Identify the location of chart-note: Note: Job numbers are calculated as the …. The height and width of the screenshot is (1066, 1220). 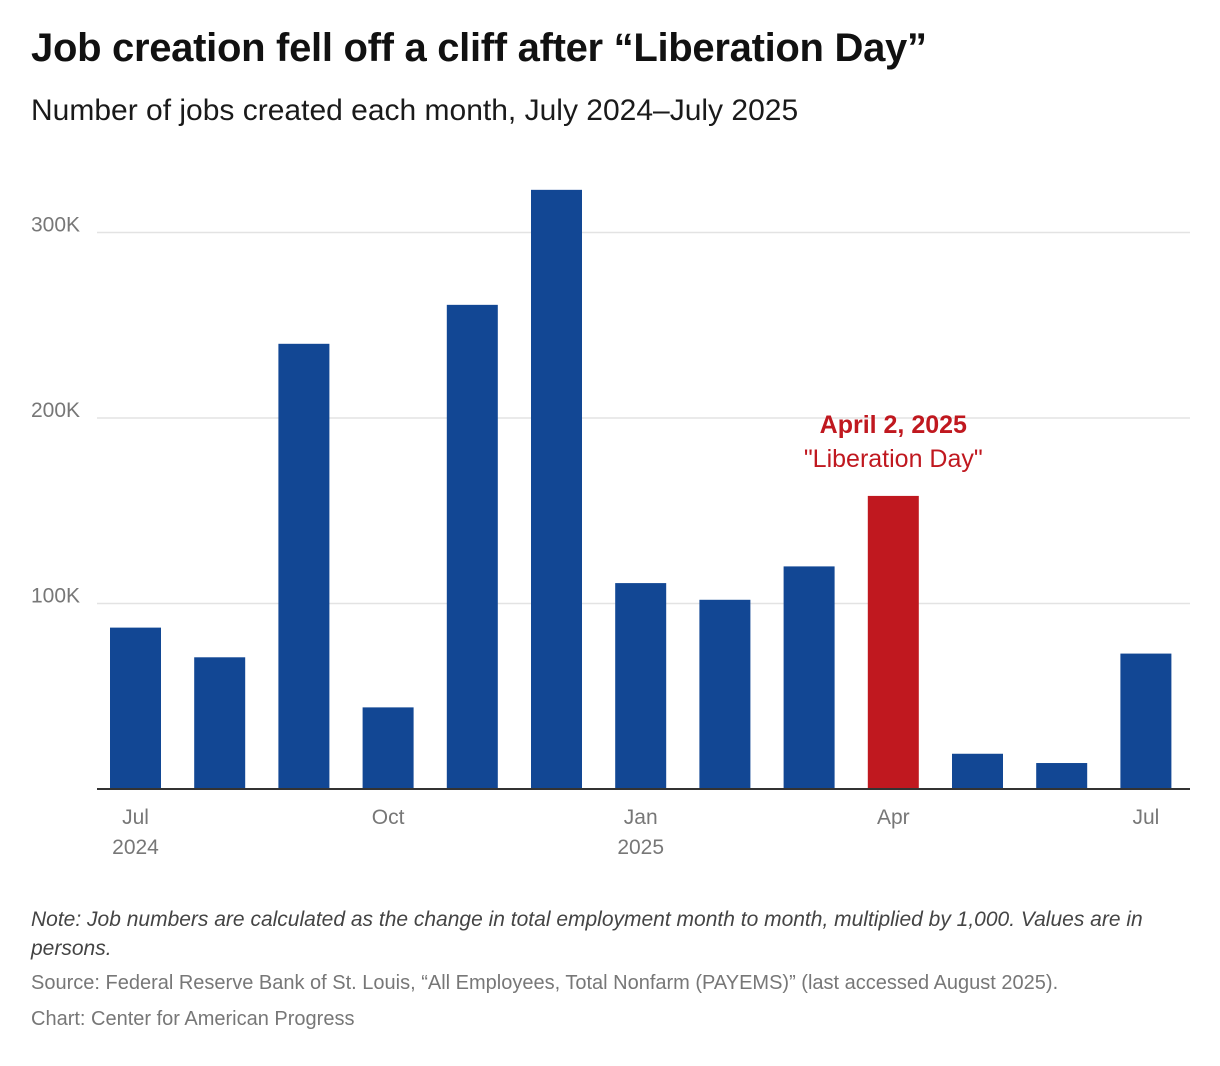
(587, 934).